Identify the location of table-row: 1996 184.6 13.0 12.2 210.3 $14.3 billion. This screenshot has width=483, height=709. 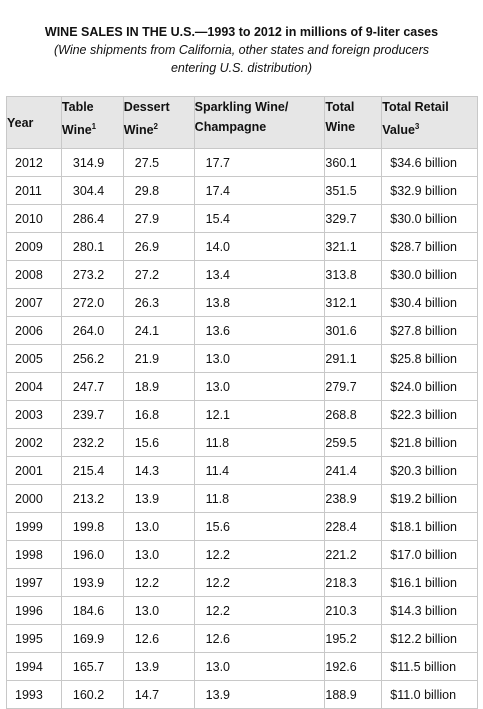
(242, 610).